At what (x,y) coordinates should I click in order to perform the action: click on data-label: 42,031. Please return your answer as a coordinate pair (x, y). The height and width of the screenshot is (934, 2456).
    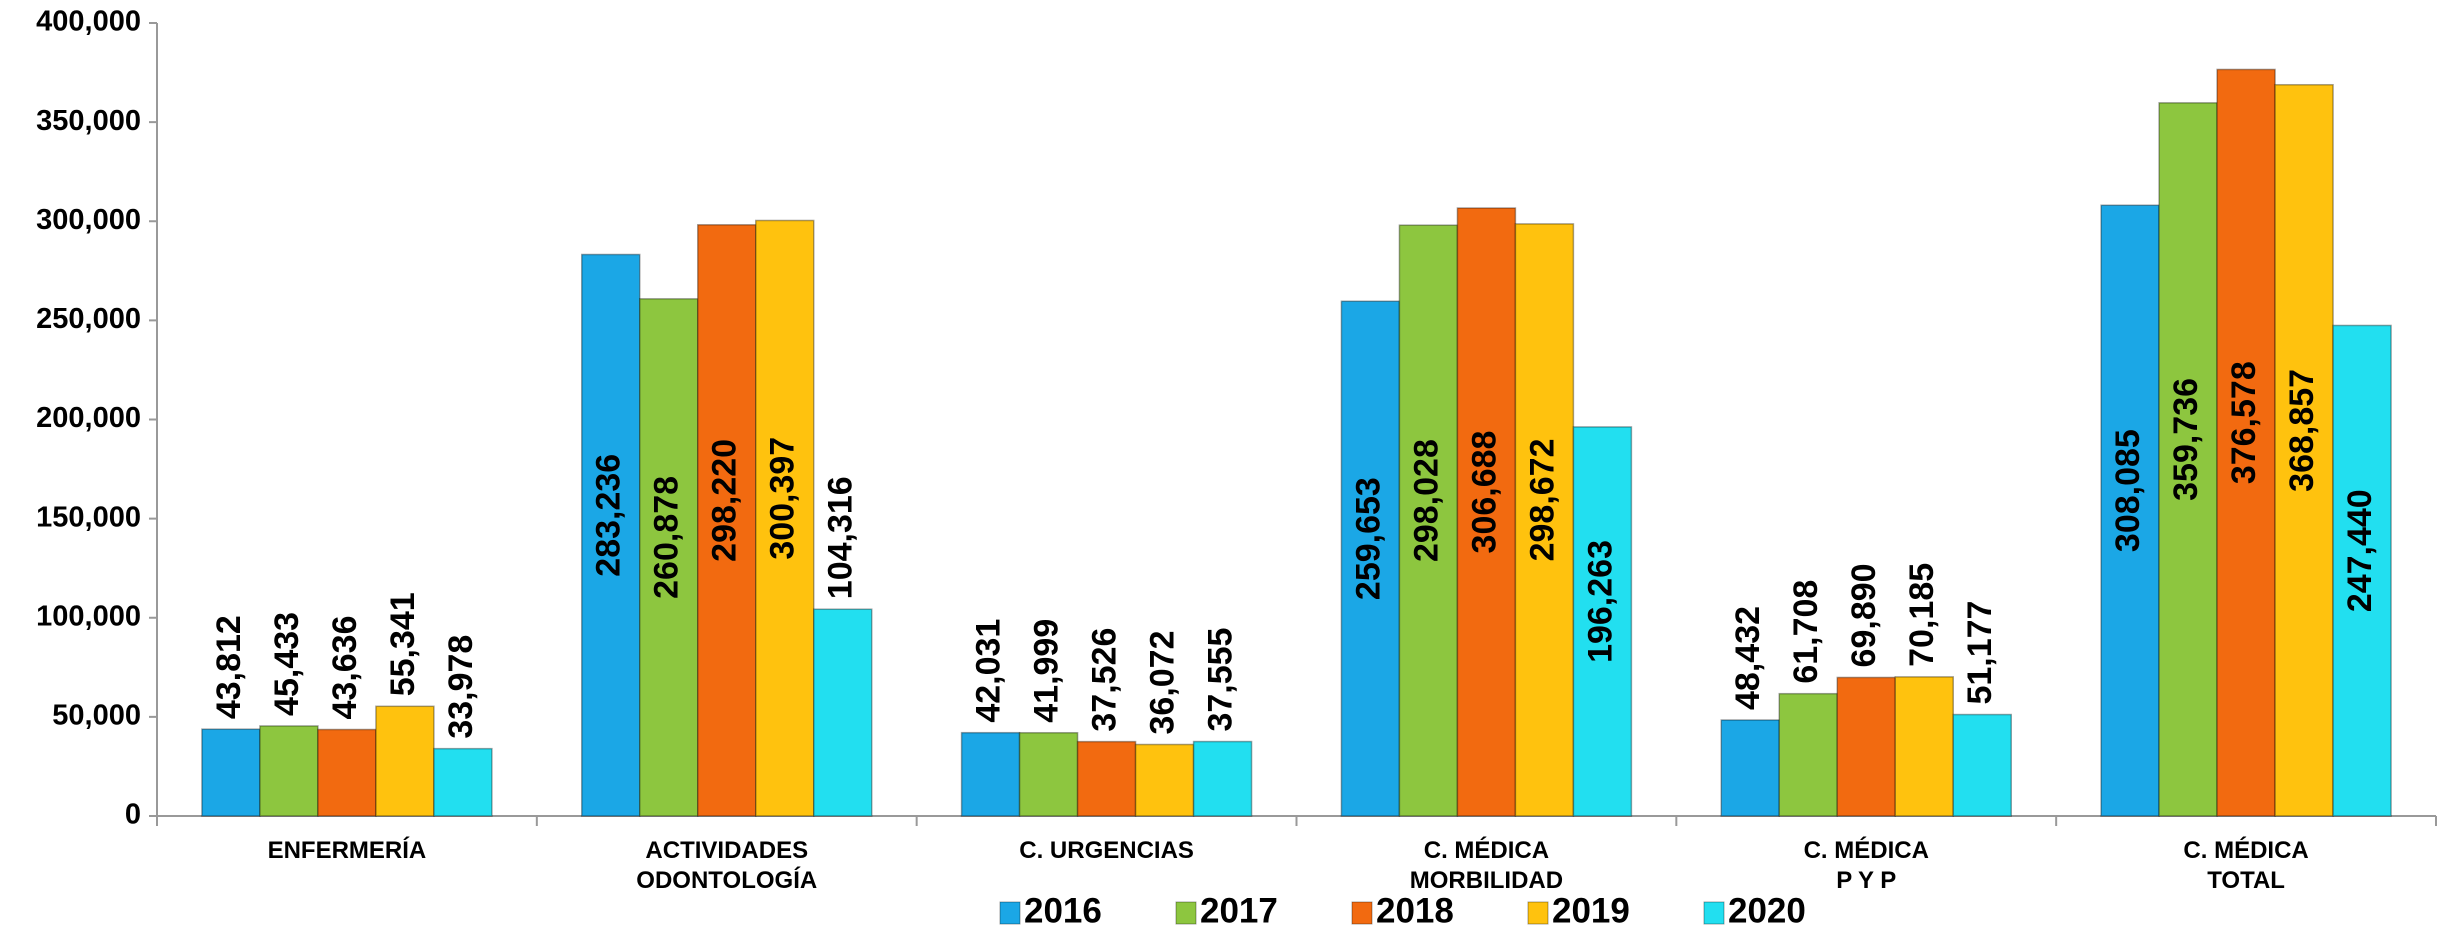
    Looking at the image, I should click on (989, 671).